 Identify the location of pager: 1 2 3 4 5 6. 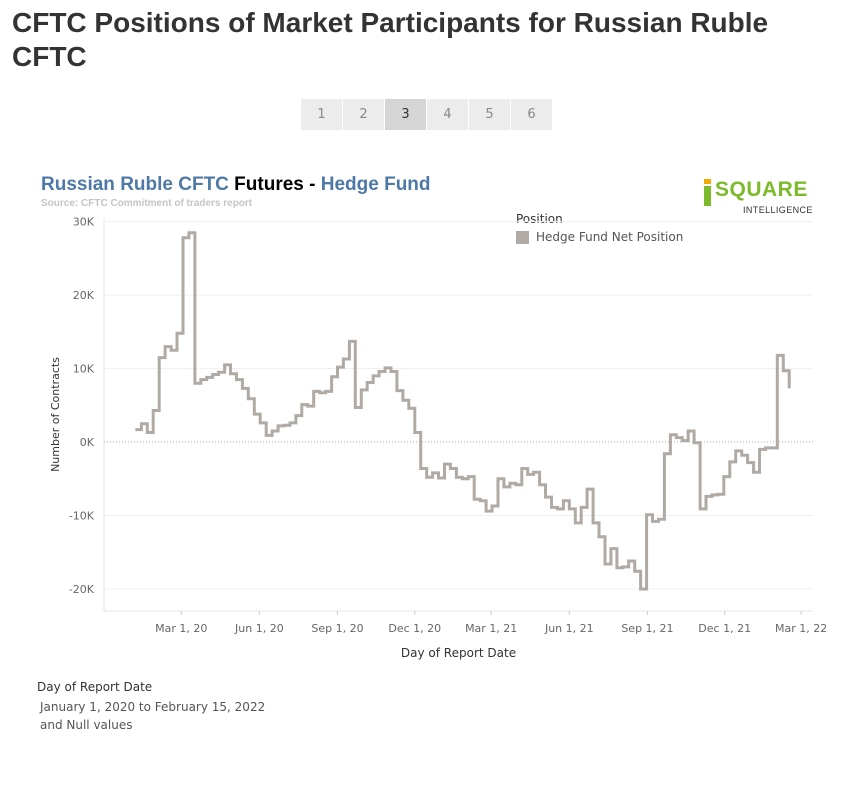
(426, 114).